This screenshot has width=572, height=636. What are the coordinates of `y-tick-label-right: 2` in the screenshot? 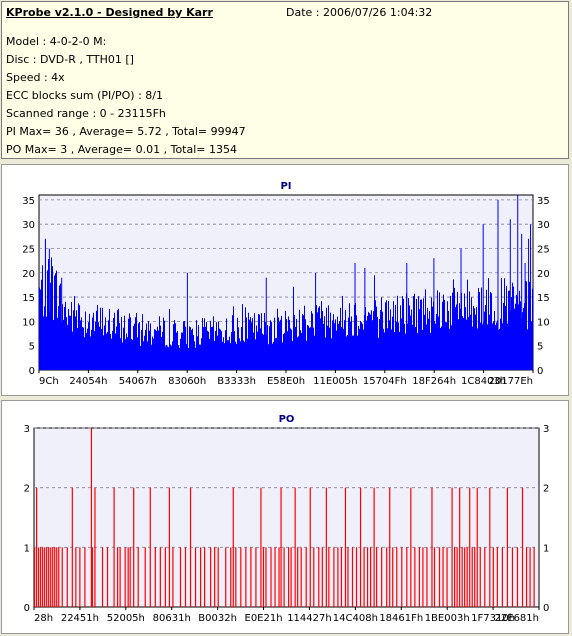 It's located at (546, 489).